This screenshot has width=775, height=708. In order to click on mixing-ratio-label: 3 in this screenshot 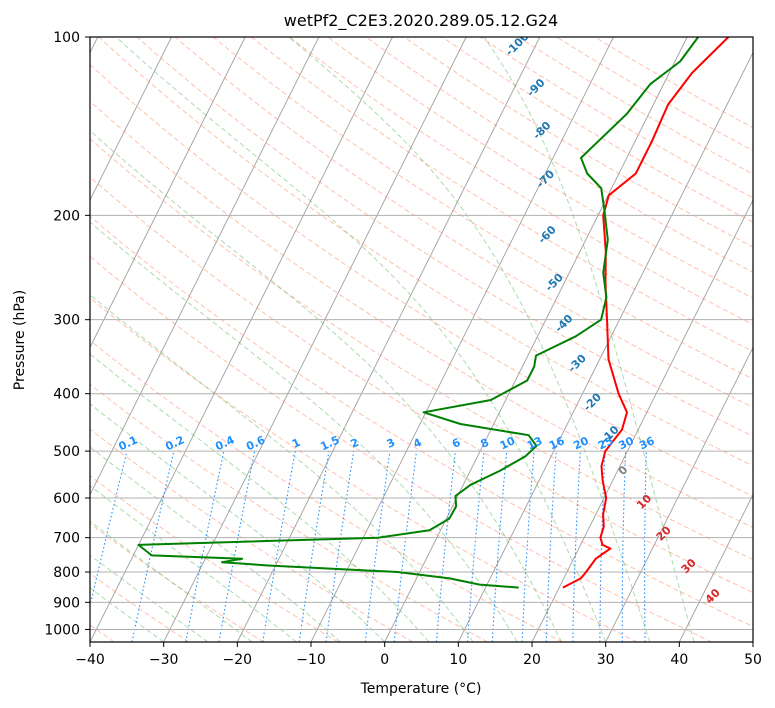, I will do `click(391, 443)`.